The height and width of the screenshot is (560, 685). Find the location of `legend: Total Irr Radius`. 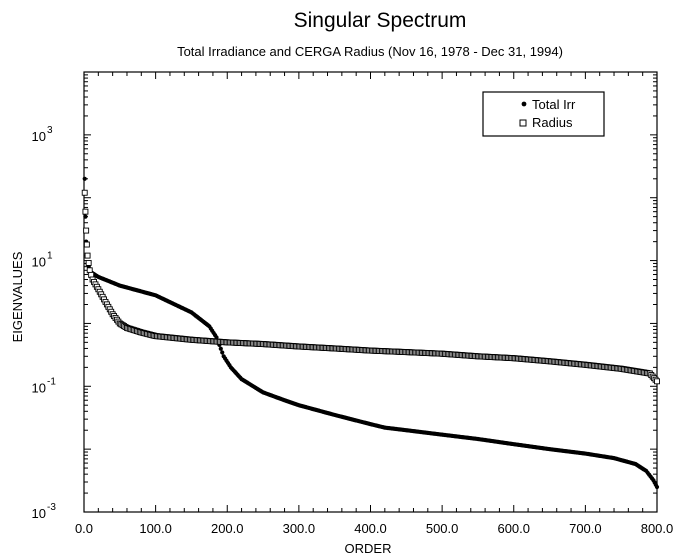

legend: Total Irr Radius is located at coordinates (543, 114).